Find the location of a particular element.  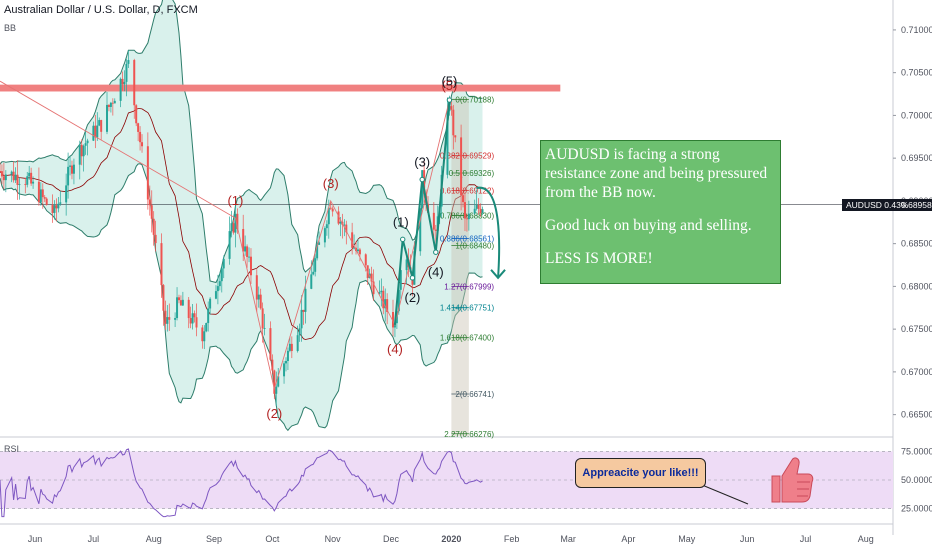

price-tick-label: 0.66500 is located at coordinates (916, 415).